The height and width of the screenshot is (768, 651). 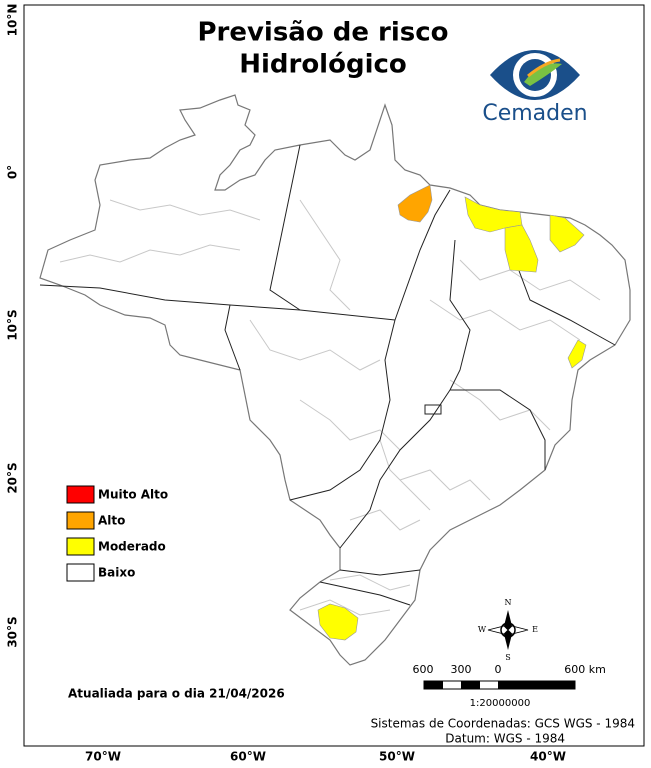 I want to click on footer-line: Sistemas de Coordenadas: GCS WGS - 1984, so click(x=503, y=724).